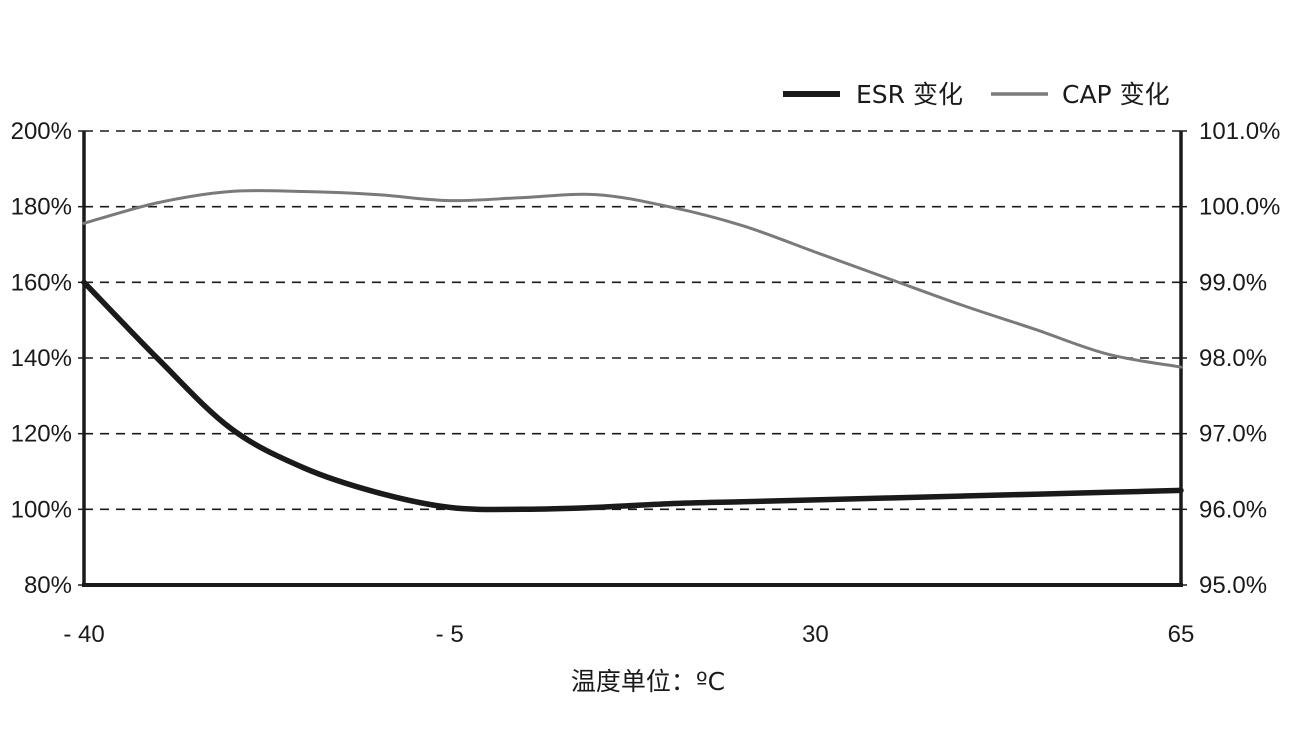  I want to click on x-tick-label: - 5, so click(450, 634).